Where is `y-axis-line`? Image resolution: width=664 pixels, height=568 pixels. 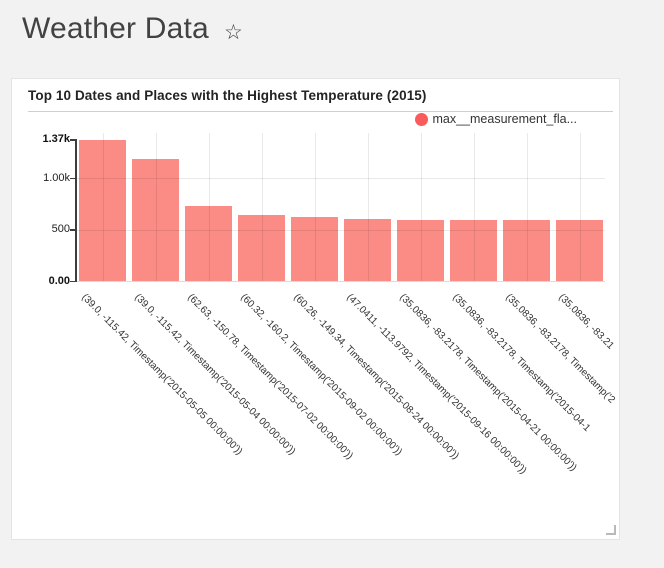 y-axis-line is located at coordinates (76, 210).